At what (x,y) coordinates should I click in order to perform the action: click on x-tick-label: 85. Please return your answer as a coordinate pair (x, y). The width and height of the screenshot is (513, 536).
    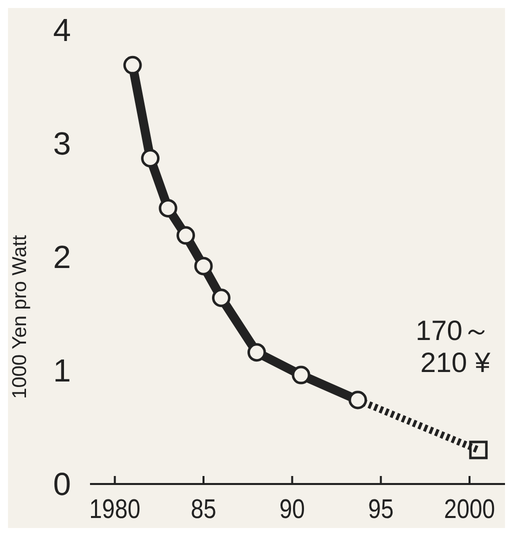
    Looking at the image, I should click on (203, 509).